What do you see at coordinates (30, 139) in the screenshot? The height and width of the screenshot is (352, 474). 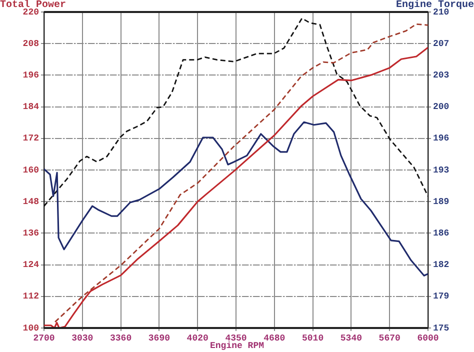 I see `y-tick-label: 172` at bounding box center [30, 139].